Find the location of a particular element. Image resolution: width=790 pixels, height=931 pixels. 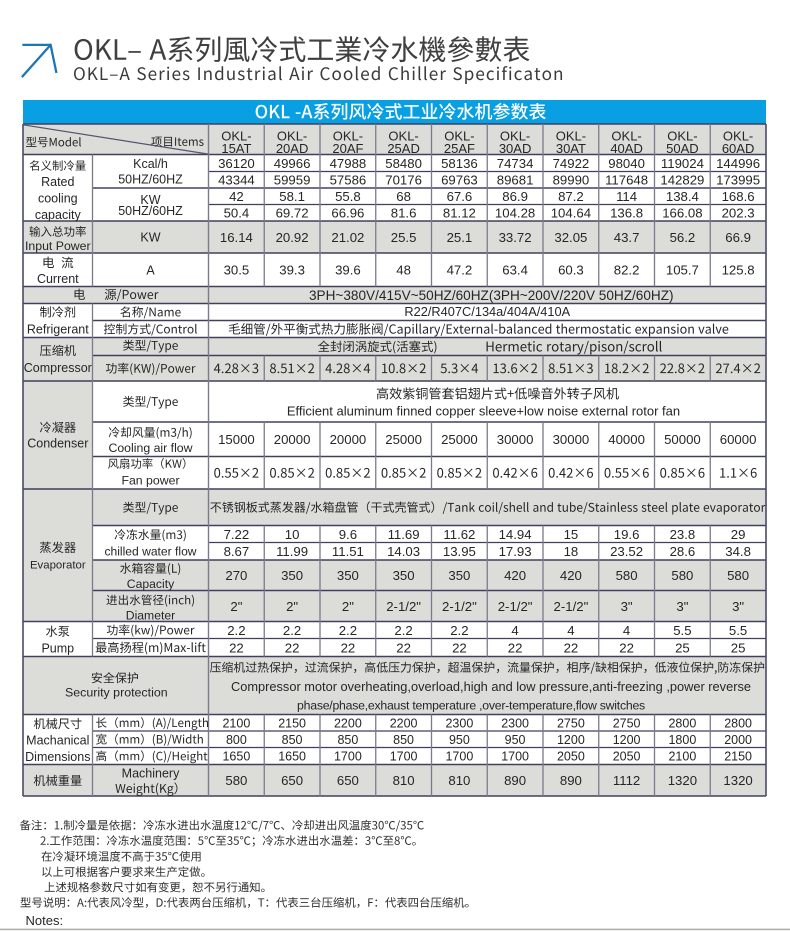

svg-text: 70176 is located at coordinates (403, 180).